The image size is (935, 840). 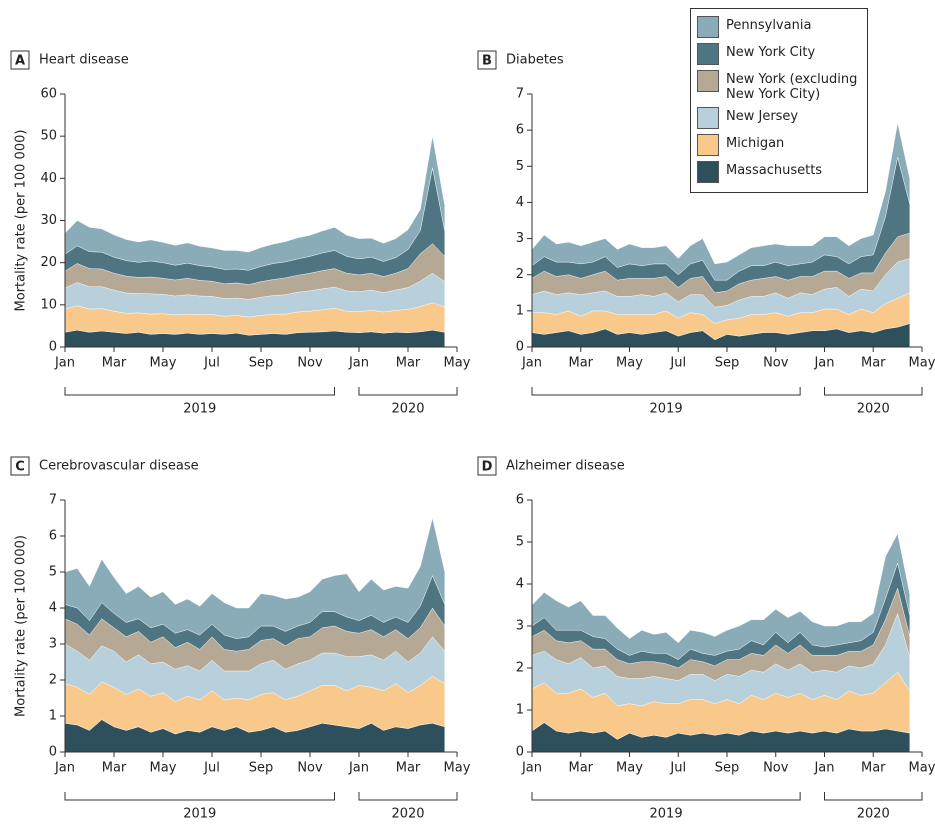 I want to click on legend-label: Massachusetts, so click(x=774, y=170).